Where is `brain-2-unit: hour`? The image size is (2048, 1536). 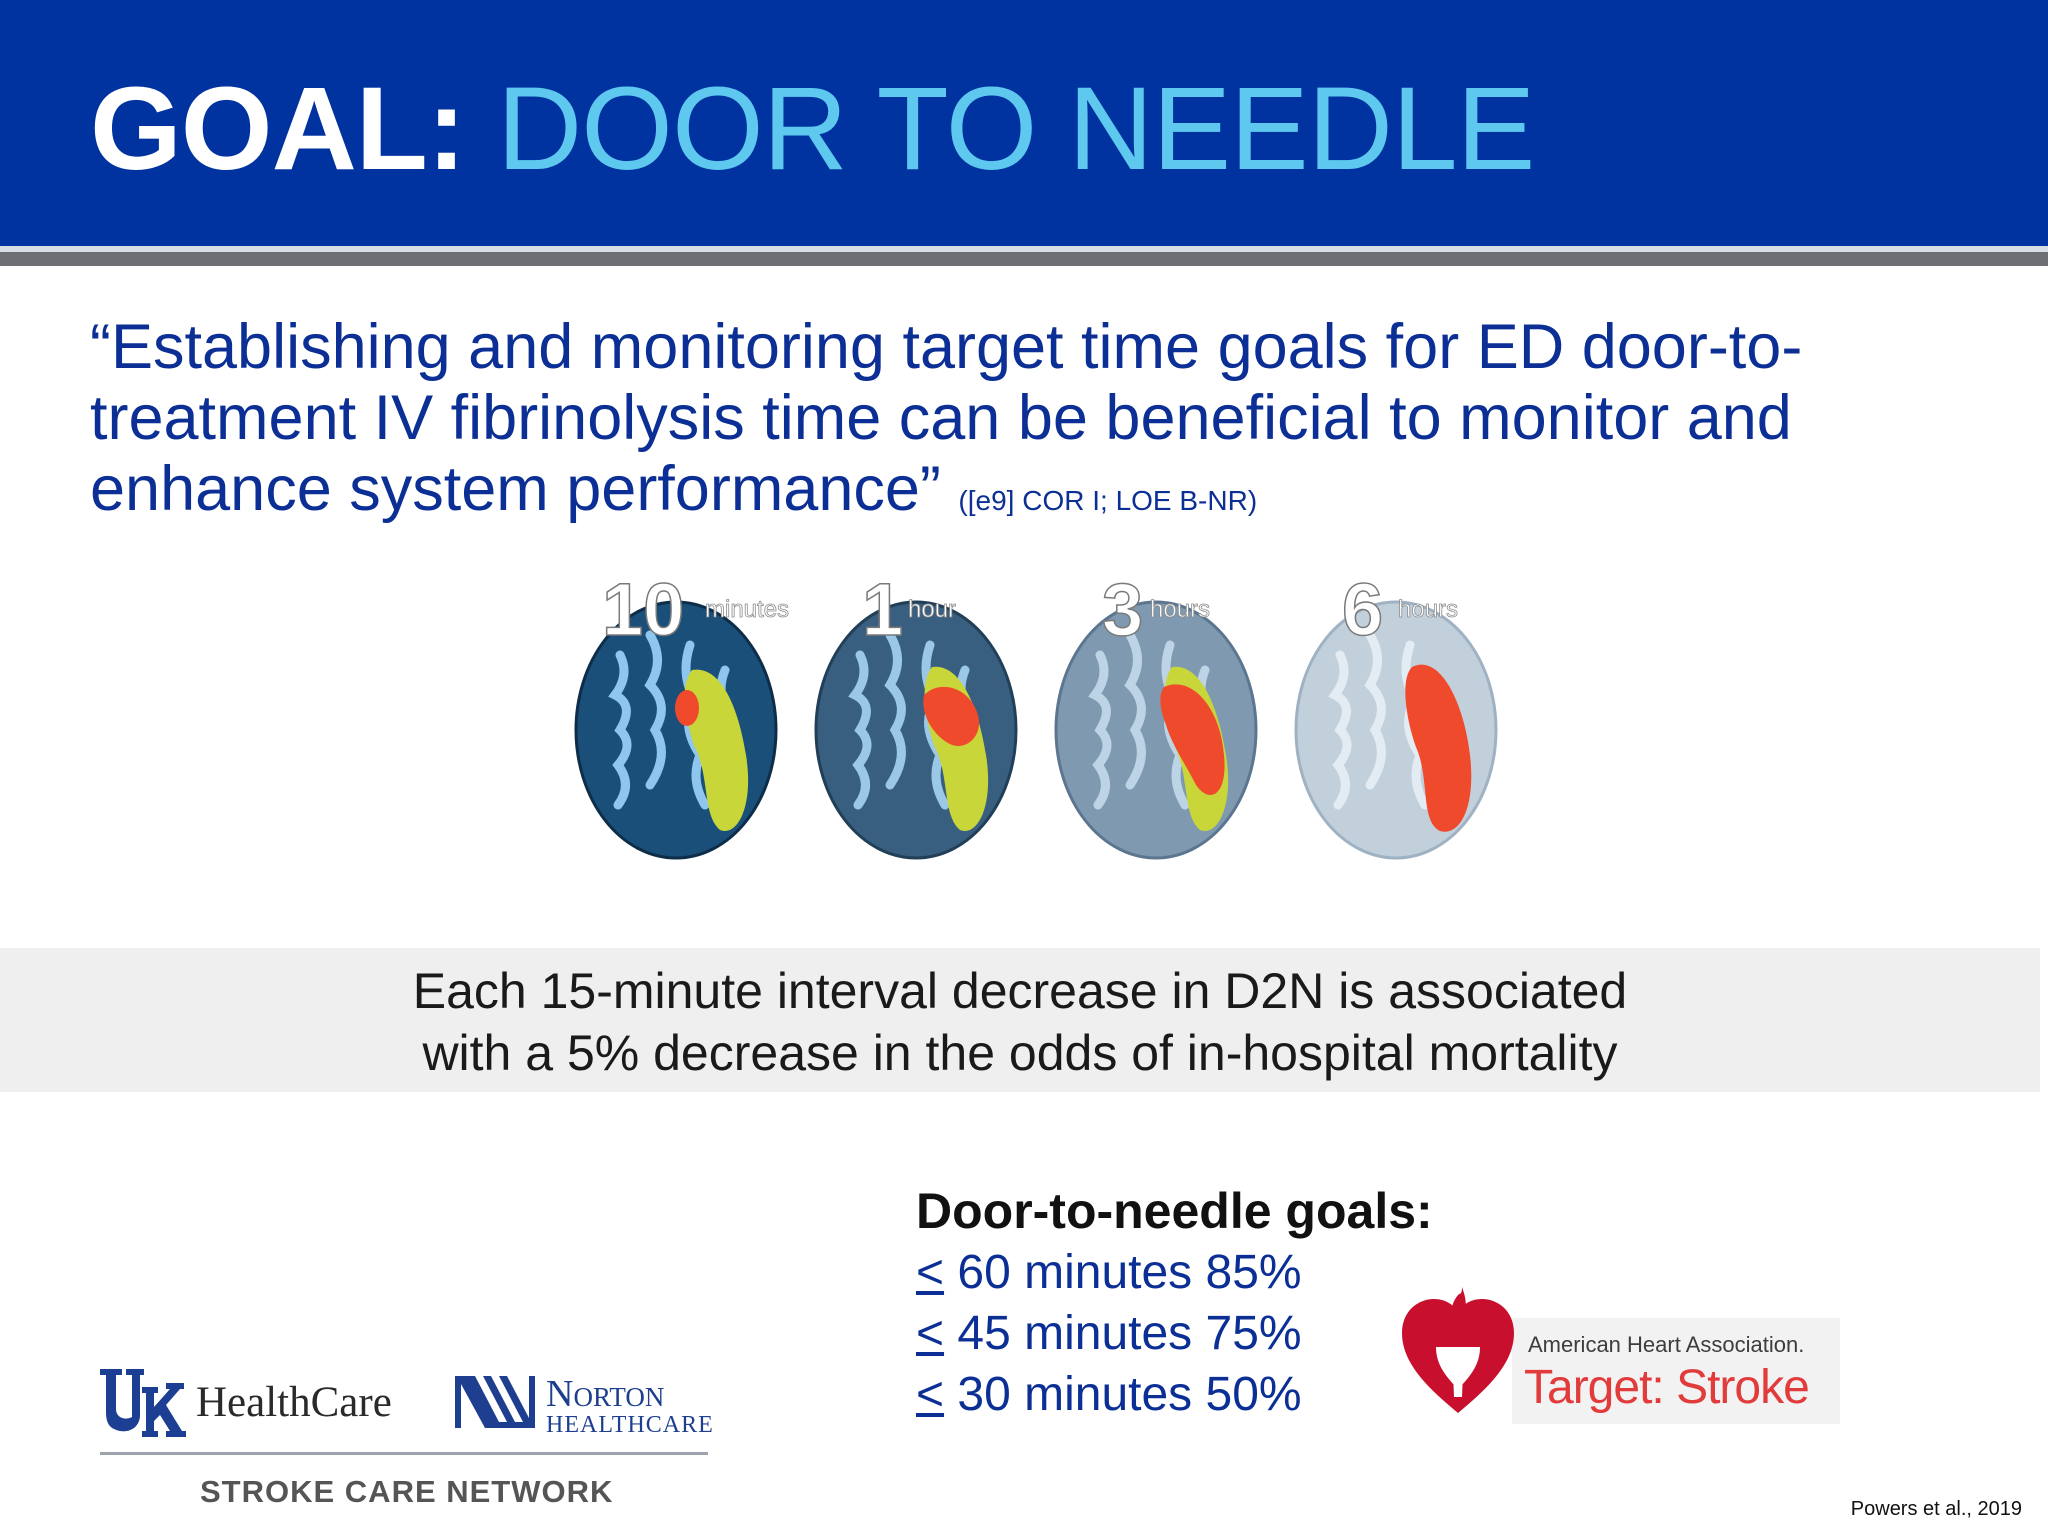
brain-2-unit: hour is located at coordinates (932, 609).